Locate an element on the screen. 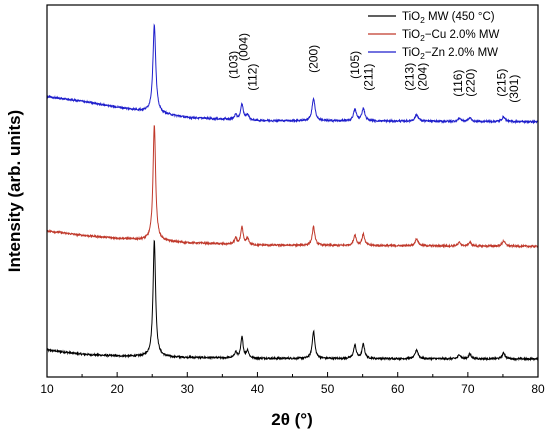  x-tick-label: 40 is located at coordinates (258, 389).